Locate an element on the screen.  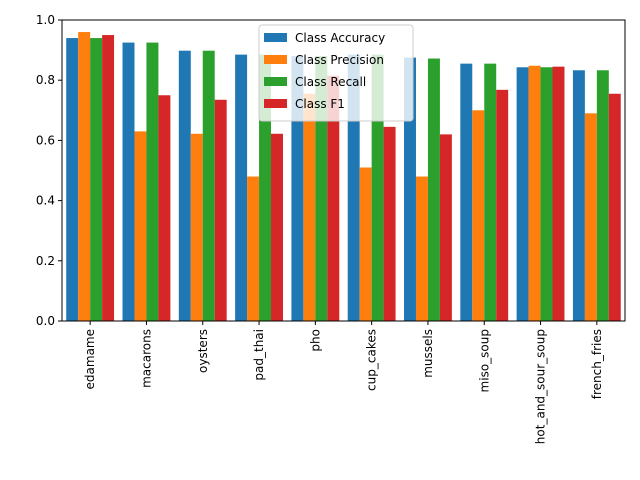
bar-macarons-class-precision is located at coordinates (140, 226).